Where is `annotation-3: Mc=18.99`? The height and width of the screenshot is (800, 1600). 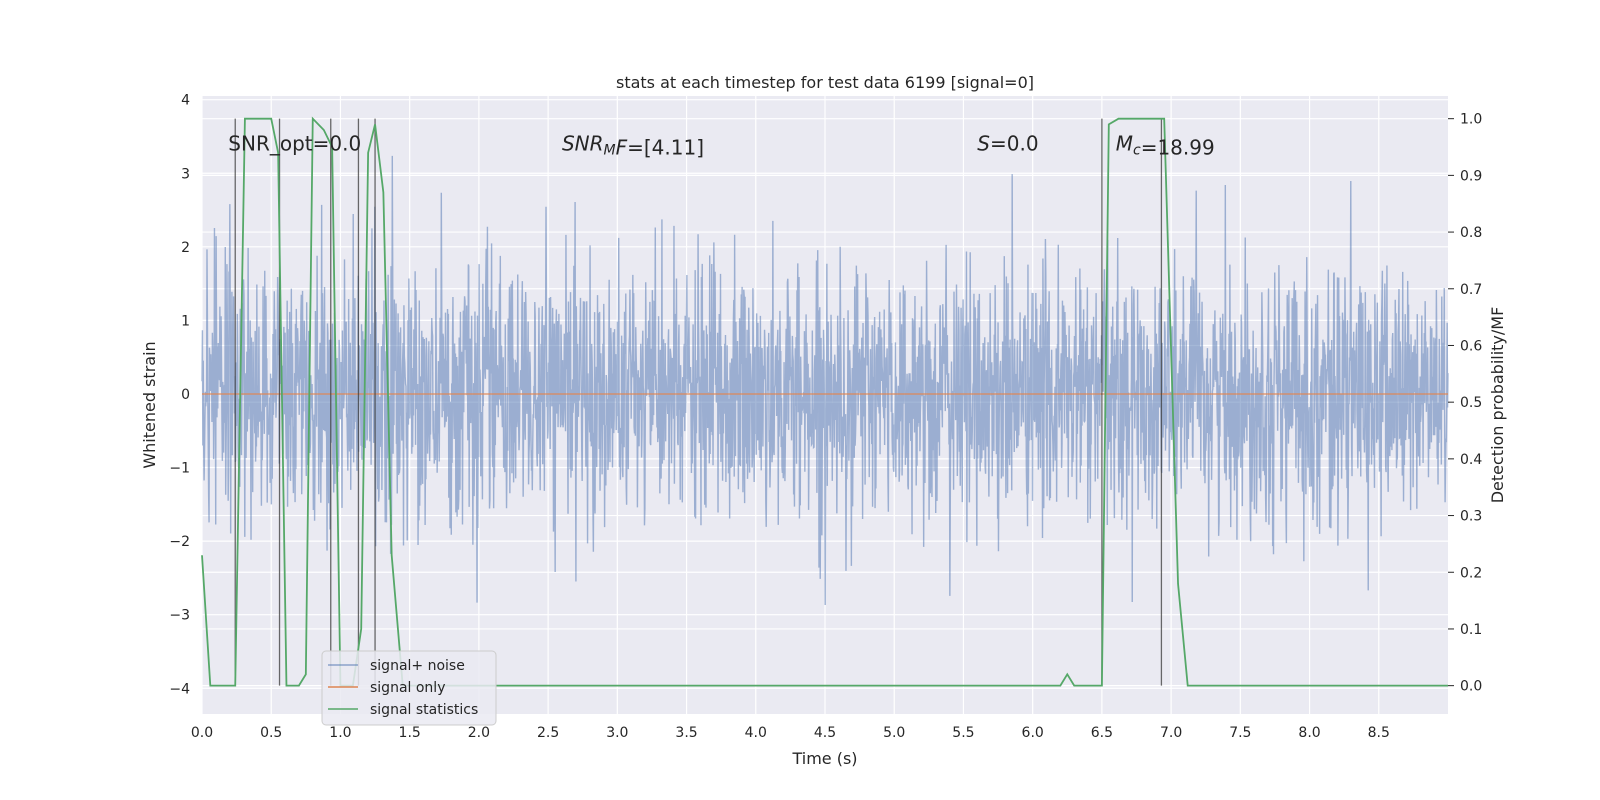
annotation-3: Mc=18.99 is located at coordinates (1165, 146).